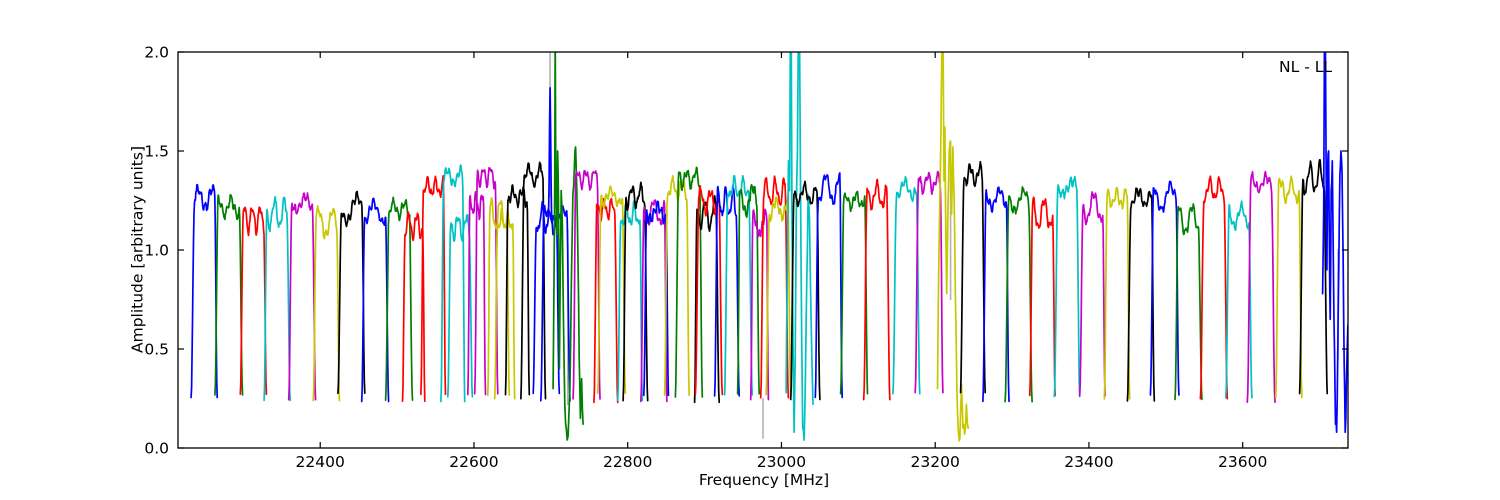 The height and width of the screenshot is (500, 1500). What do you see at coordinates (156, 449) in the screenshot?
I see `y-tick-label: 0.0` at bounding box center [156, 449].